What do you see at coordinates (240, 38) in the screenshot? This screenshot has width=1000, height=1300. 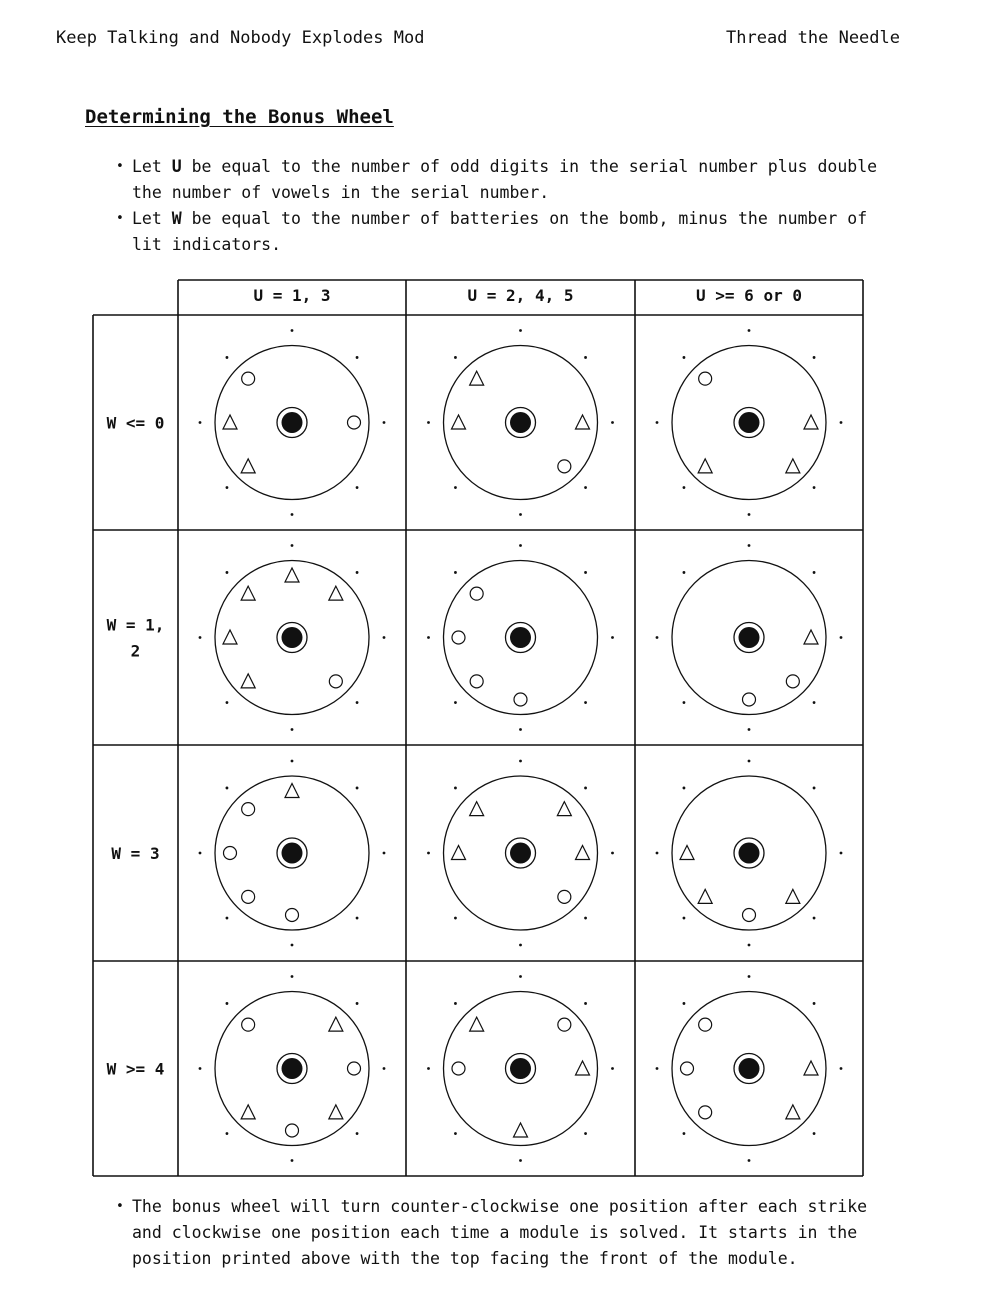 I see `header-module-title: Keep Talking and Nobody Explodes Mod` at bounding box center [240, 38].